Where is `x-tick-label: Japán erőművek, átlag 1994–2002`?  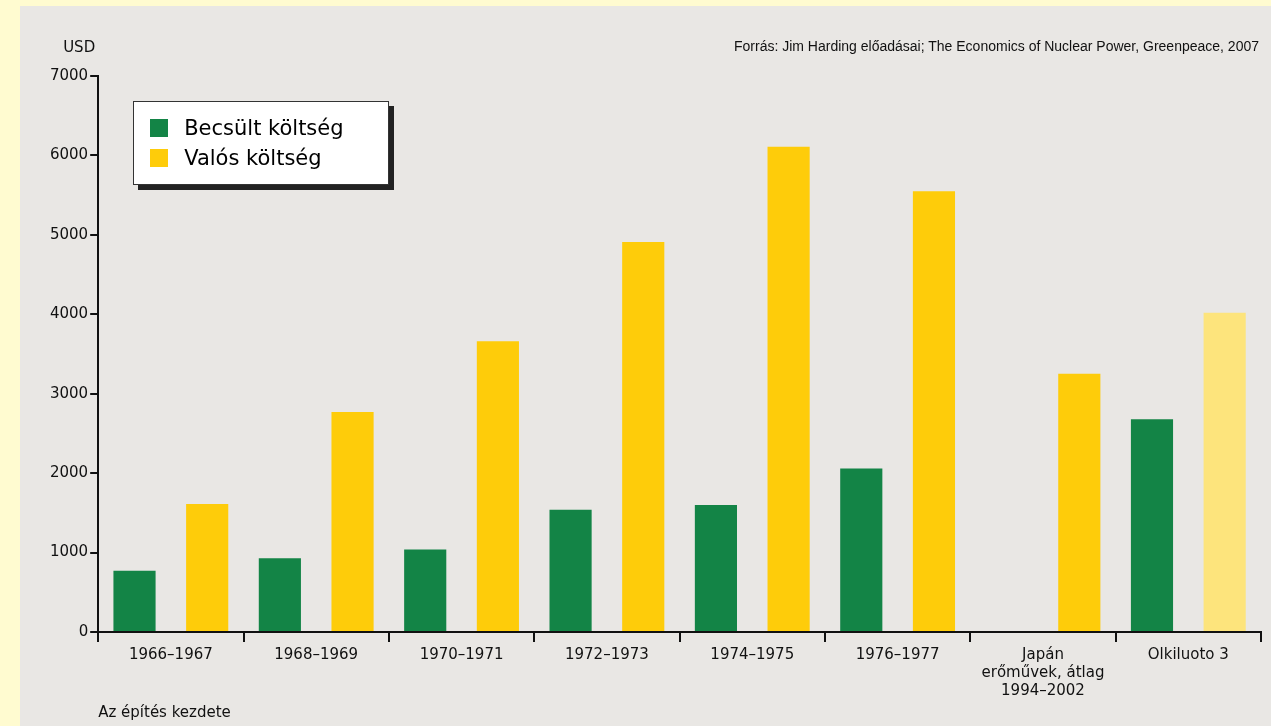 x-tick-label: Japán erőművek, átlag 1994–2002 is located at coordinates (1043, 671).